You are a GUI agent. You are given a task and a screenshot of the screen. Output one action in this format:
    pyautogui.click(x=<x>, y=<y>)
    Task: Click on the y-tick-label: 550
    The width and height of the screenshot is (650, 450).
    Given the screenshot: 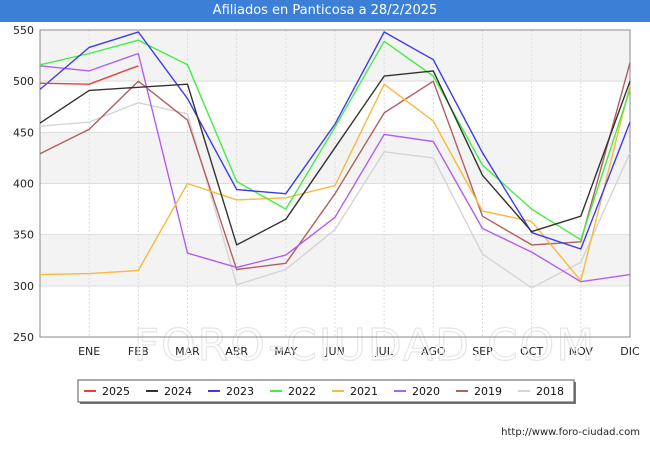 What is the action you would take?
    pyautogui.click(x=23, y=30)
    